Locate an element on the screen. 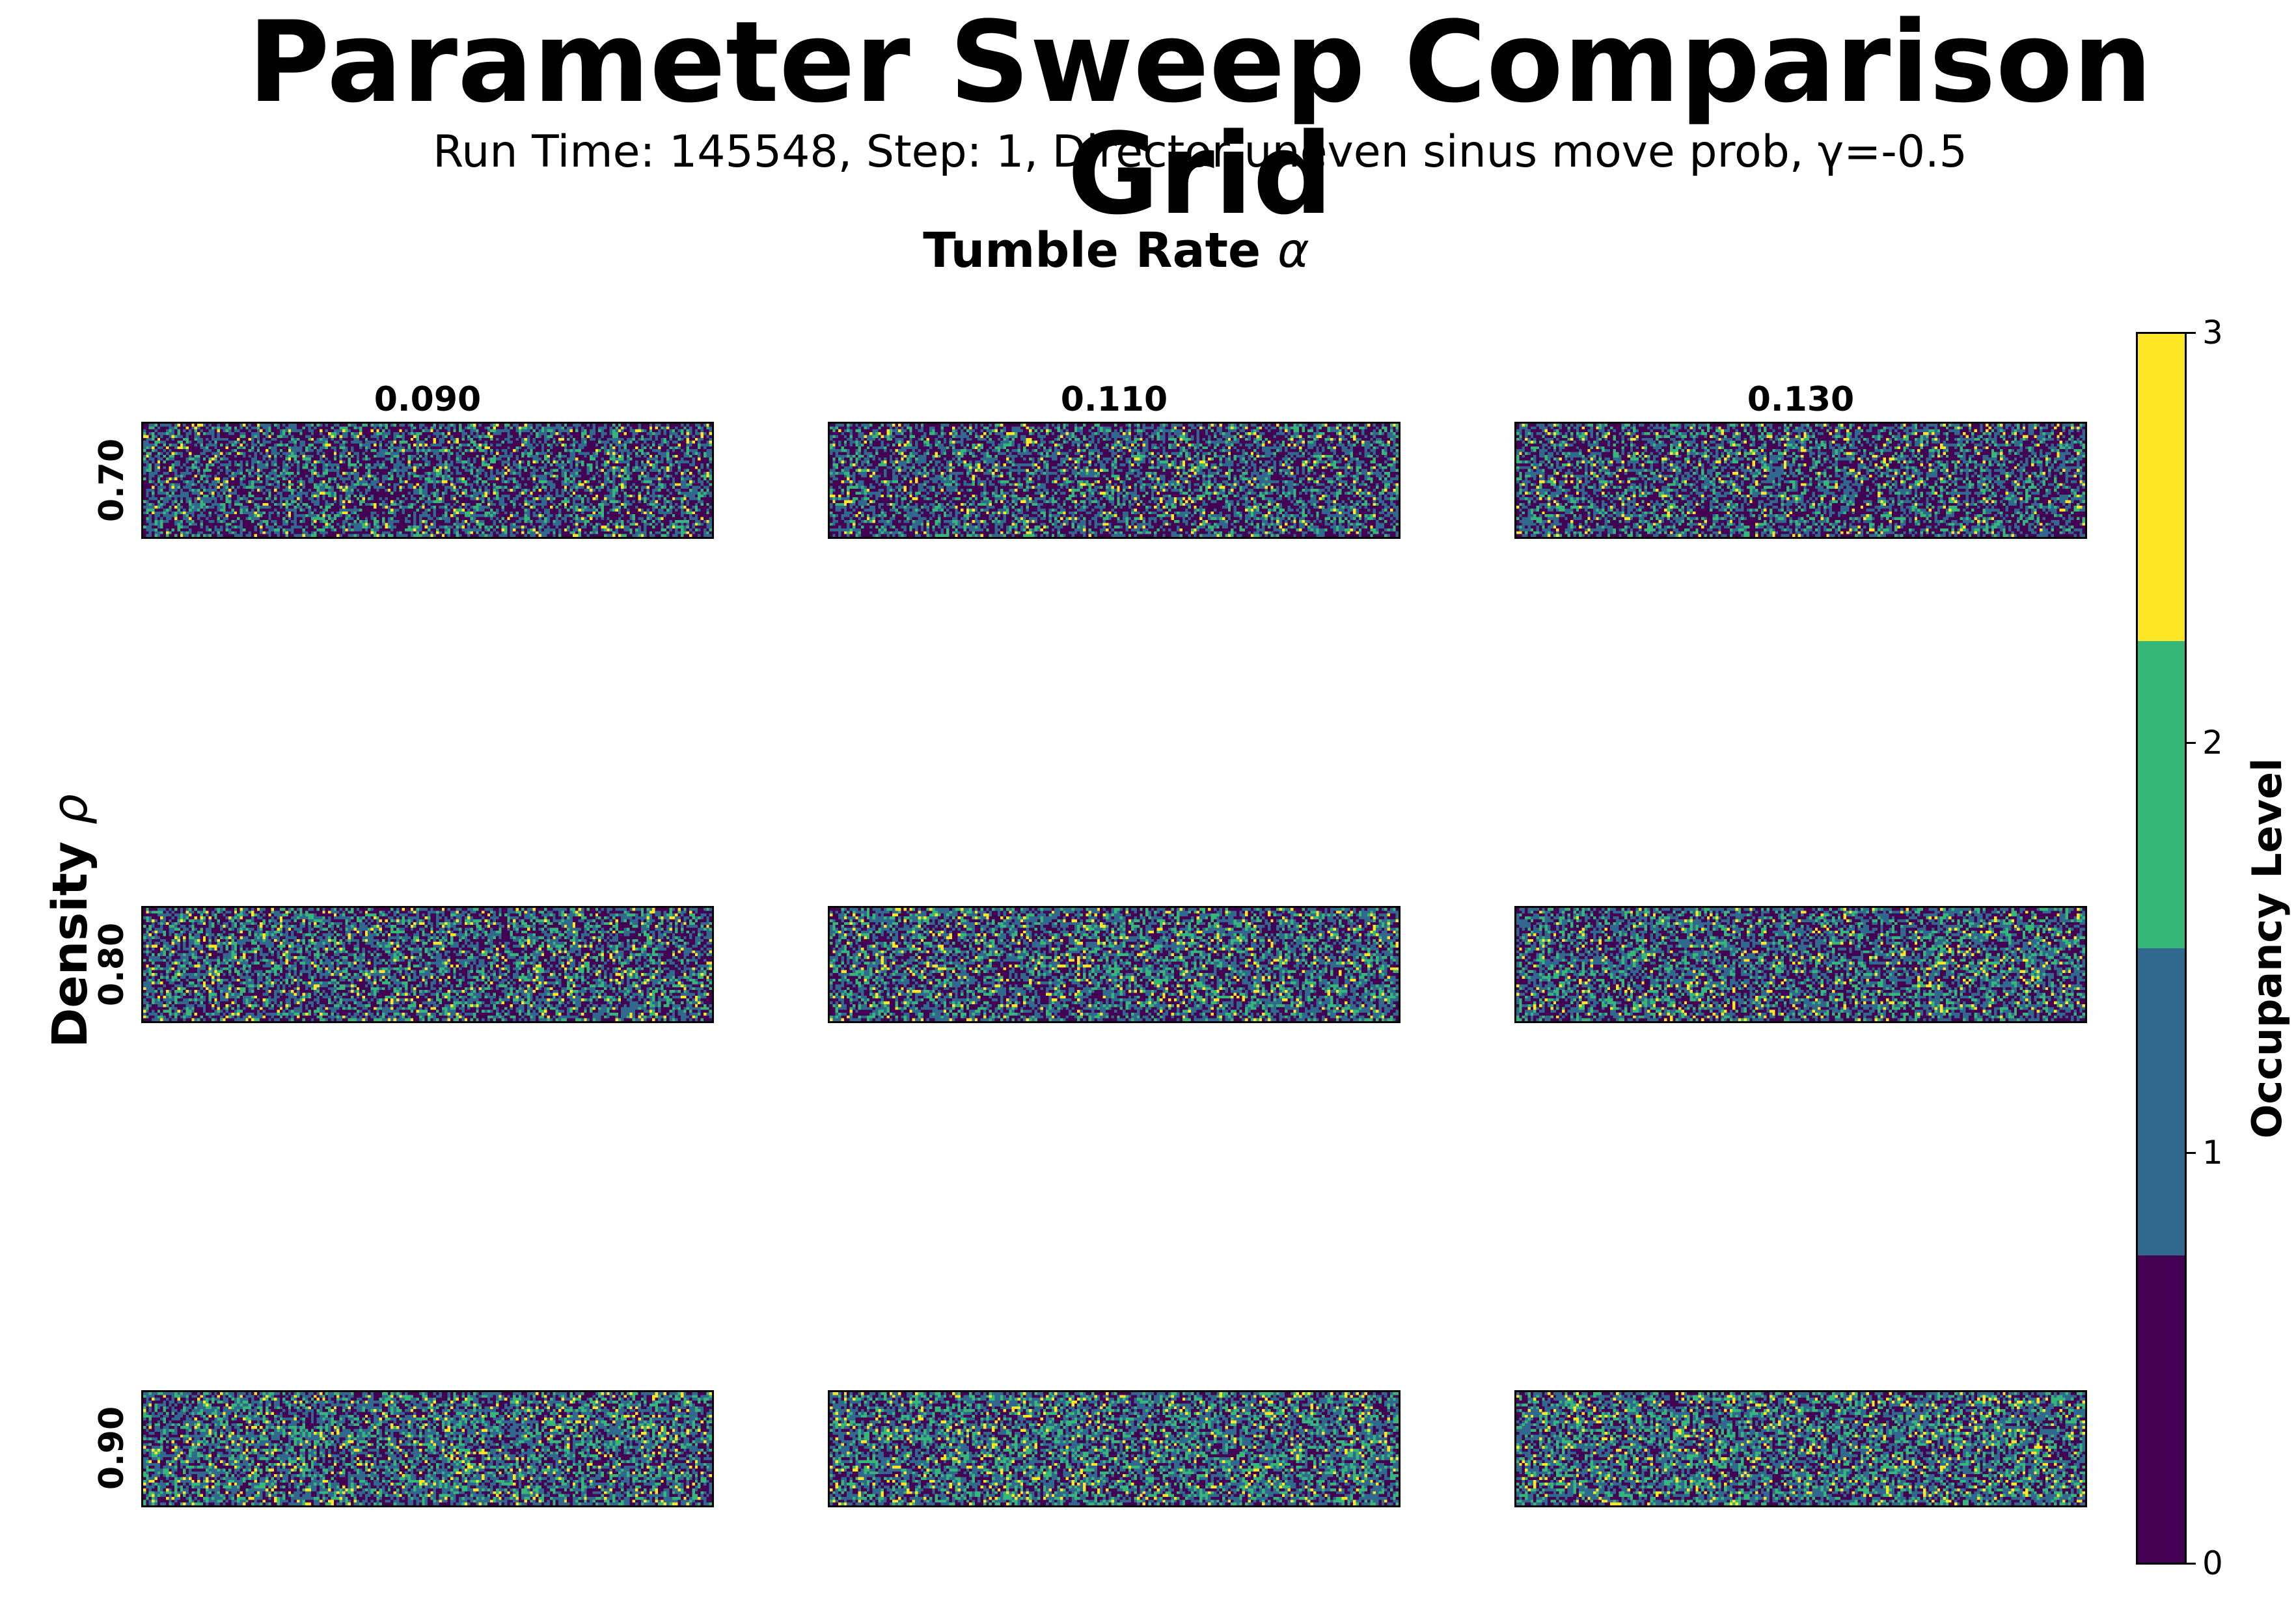 This screenshot has width=2296, height=1603. page-title: Parameter Sweep Comparison Grid is located at coordinates (1200, 120).